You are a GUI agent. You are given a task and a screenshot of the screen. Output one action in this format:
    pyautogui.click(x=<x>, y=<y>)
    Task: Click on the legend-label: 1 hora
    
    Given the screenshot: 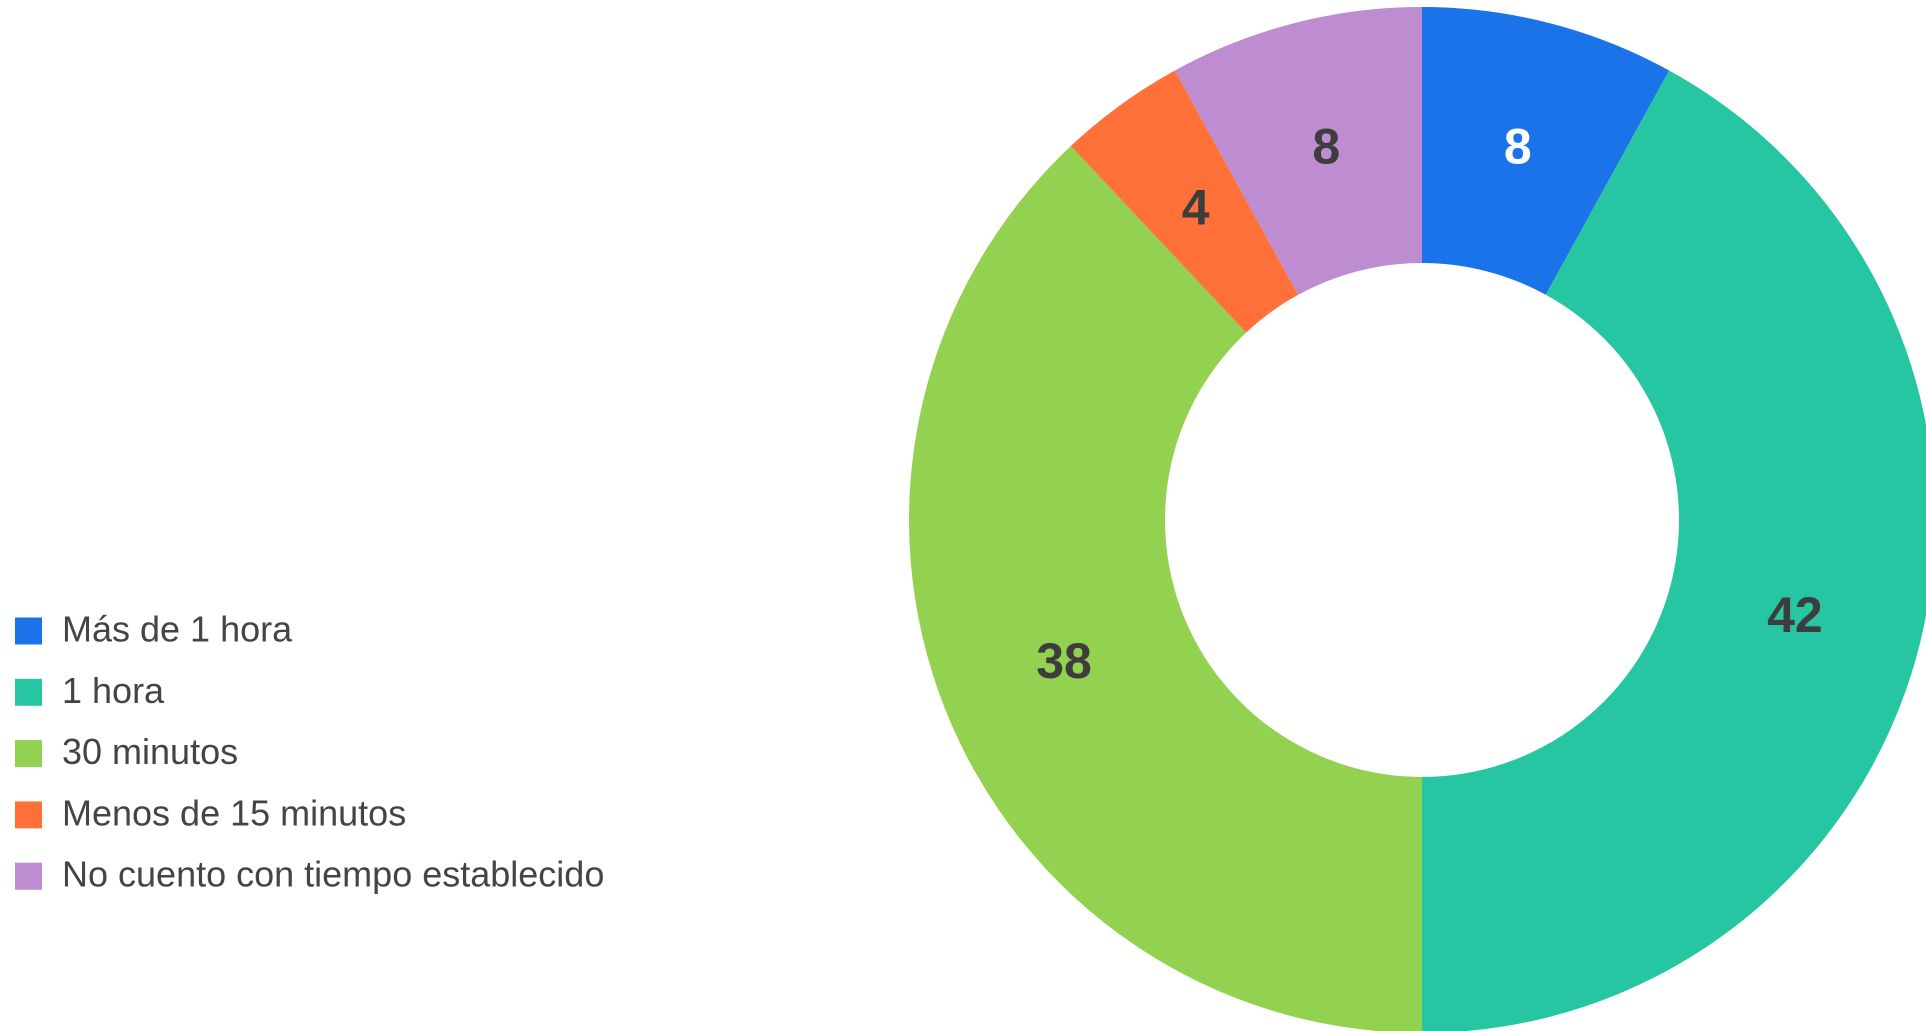 What is the action you would take?
    pyautogui.click(x=113, y=690)
    